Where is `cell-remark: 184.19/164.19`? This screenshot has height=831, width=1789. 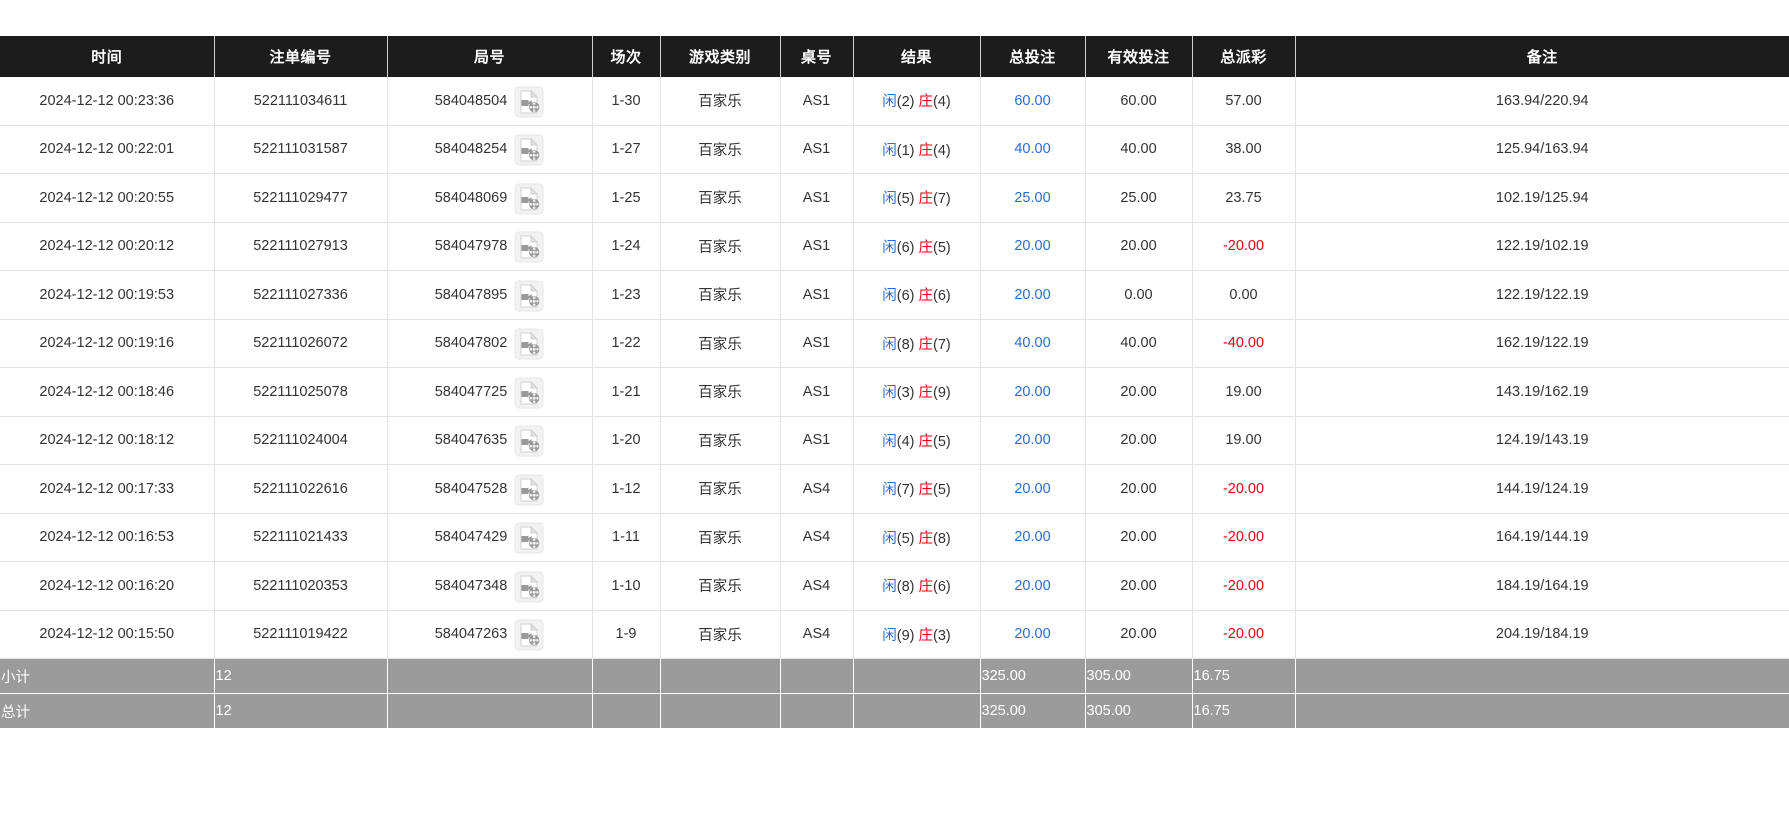
cell-remark: 184.19/164.19 is located at coordinates (1542, 586).